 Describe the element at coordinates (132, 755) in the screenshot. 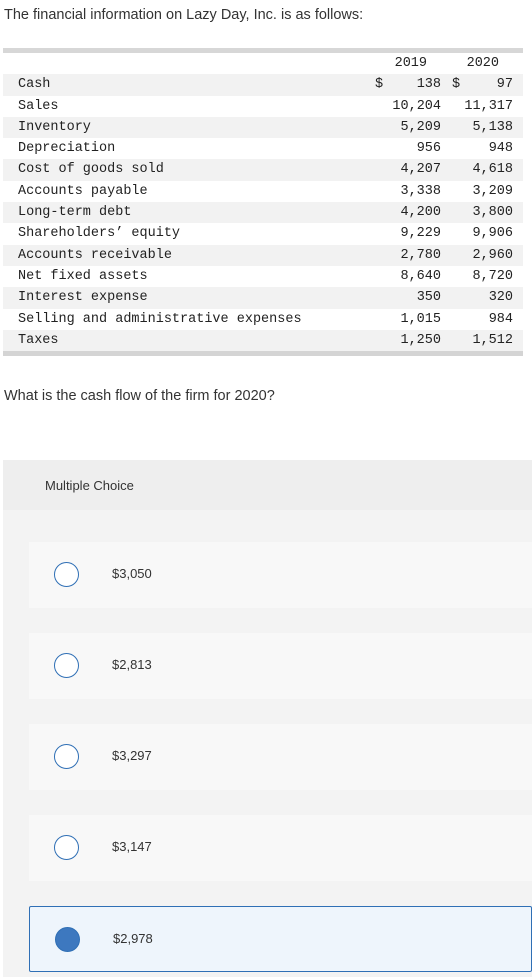

I see `choice-label: $3,297` at that location.